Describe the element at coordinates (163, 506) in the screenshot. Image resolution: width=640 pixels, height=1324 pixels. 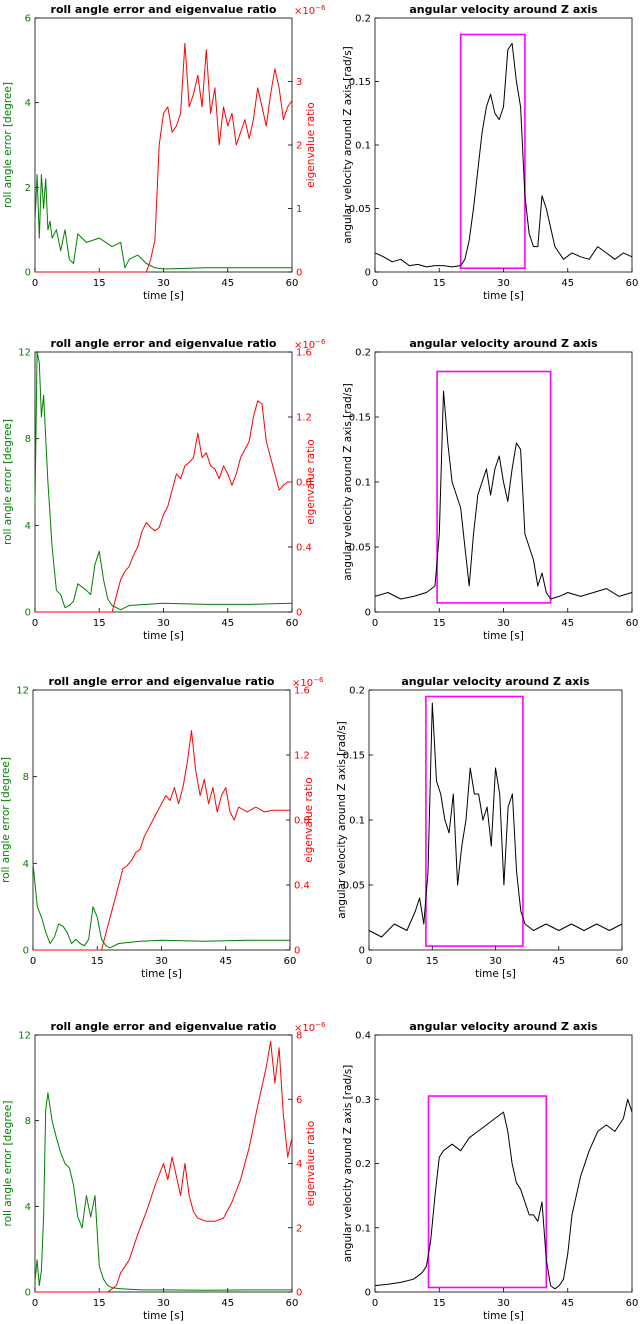
I see `series-line-right` at that location.